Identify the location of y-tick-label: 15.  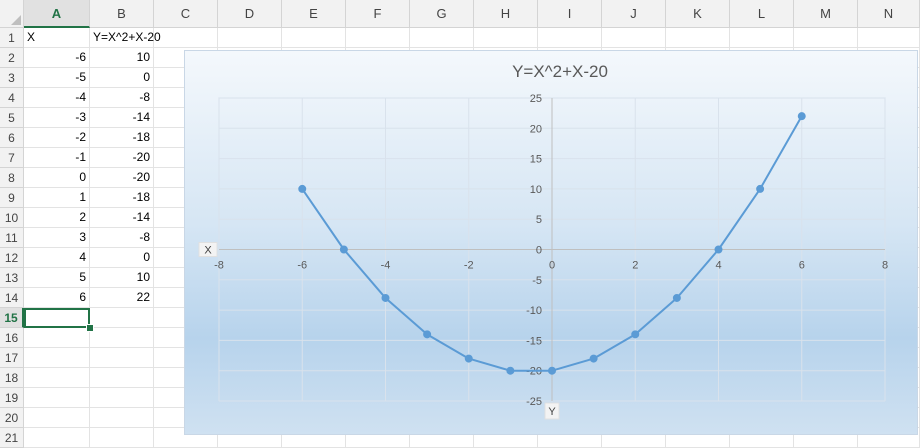
(536, 160).